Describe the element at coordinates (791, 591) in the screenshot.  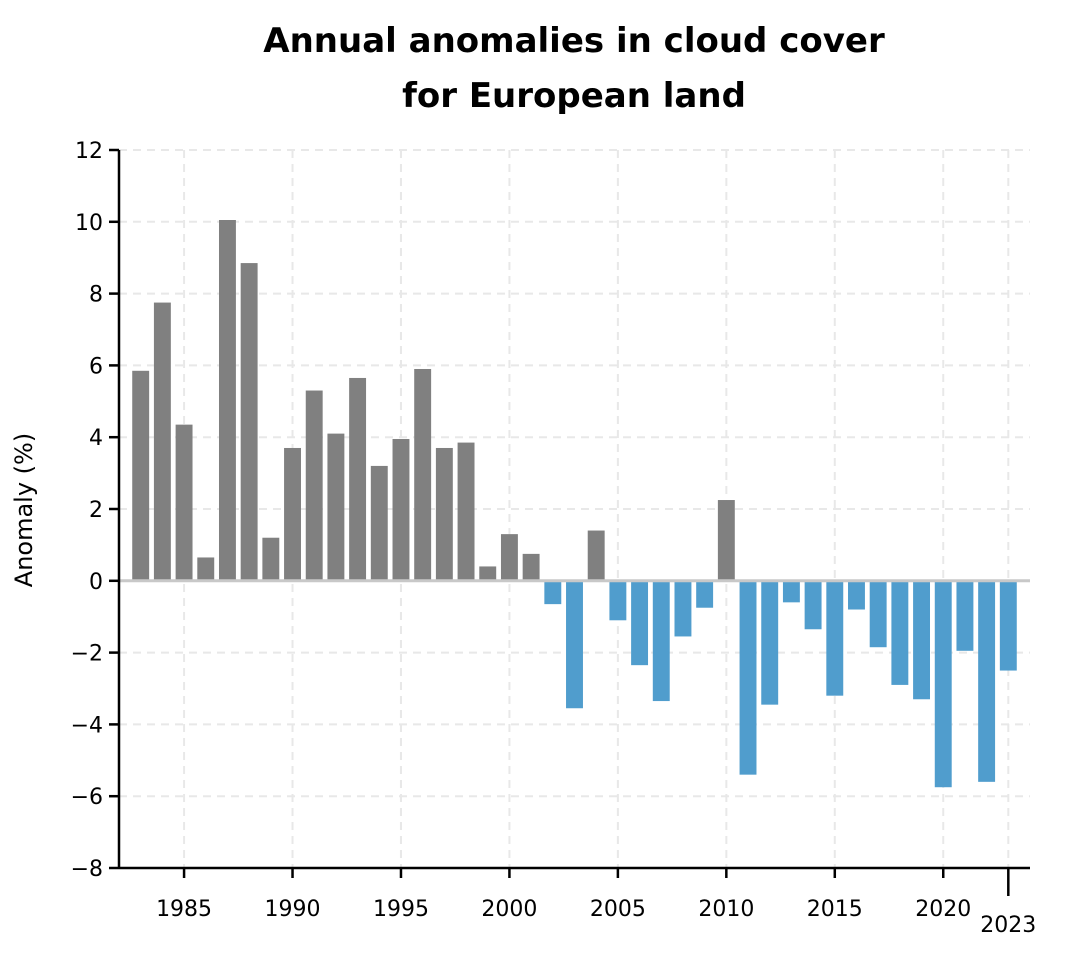
I see `bar-2013` at that location.